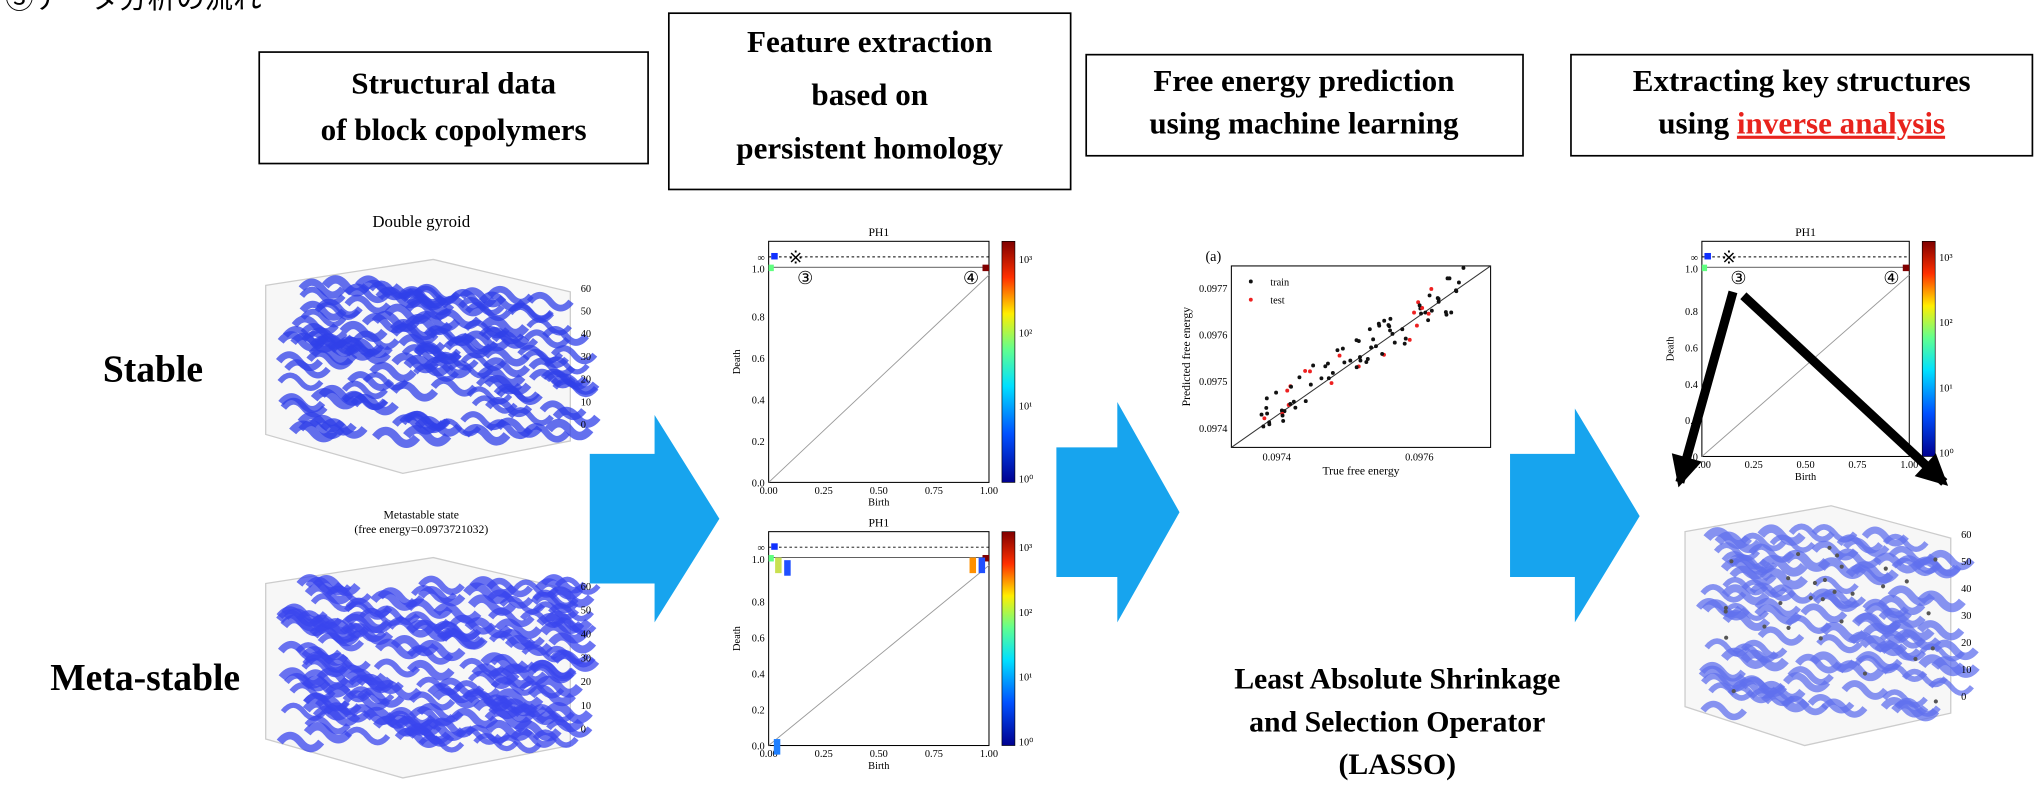  Describe the element at coordinates (1841, 123) in the screenshot. I see `step-title-highlight: inverse analysis` at that location.